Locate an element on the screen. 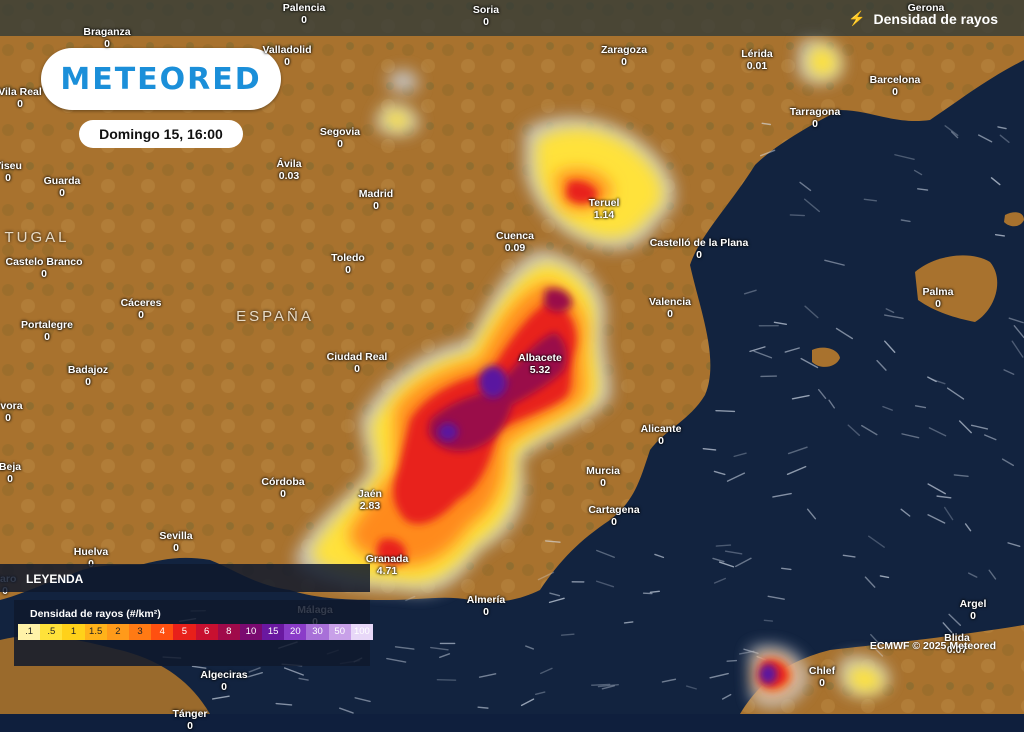 The width and height of the screenshot is (1024, 732). legend-step: 50 is located at coordinates (340, 632).